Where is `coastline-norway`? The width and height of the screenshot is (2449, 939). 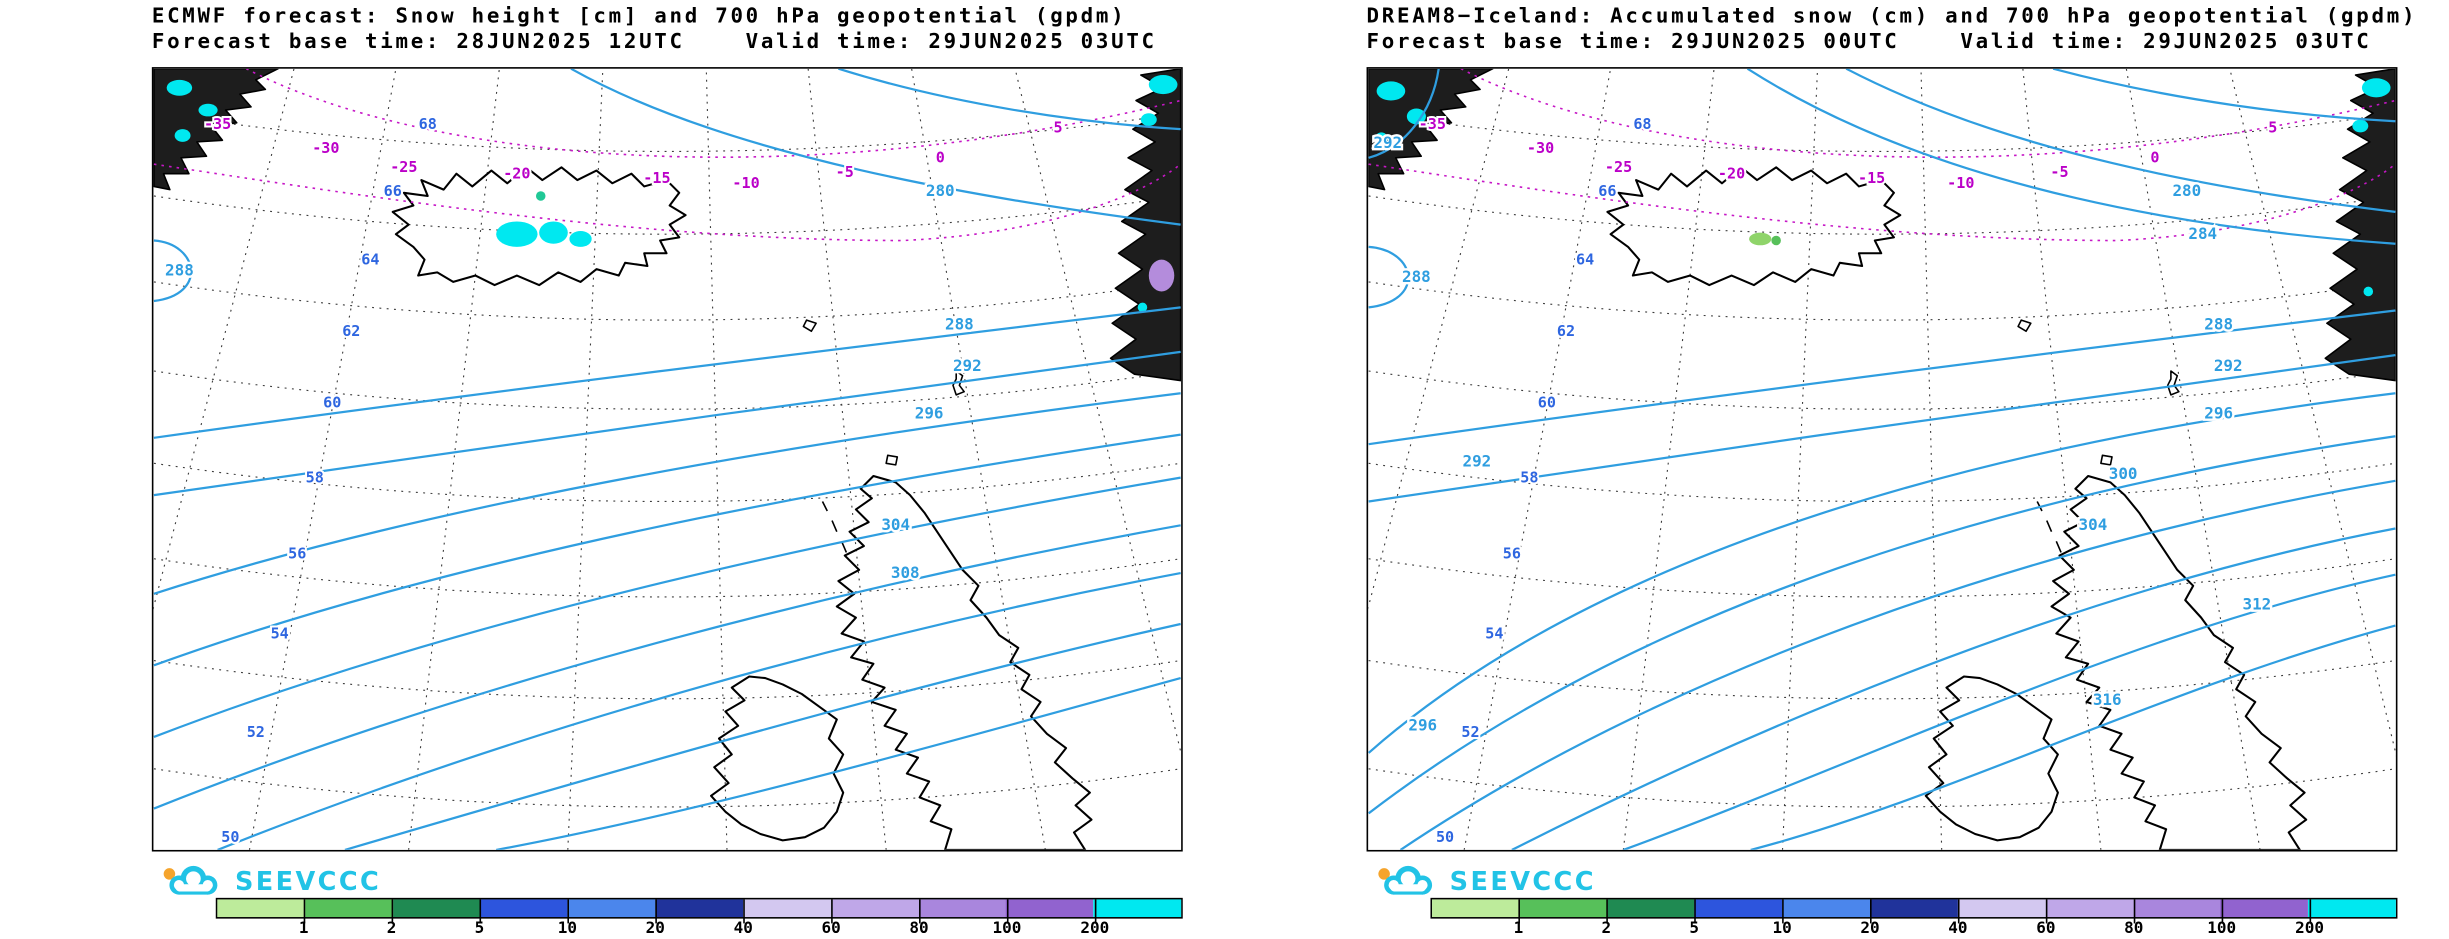
coastline-norway is located at coordinates (2360, 225).